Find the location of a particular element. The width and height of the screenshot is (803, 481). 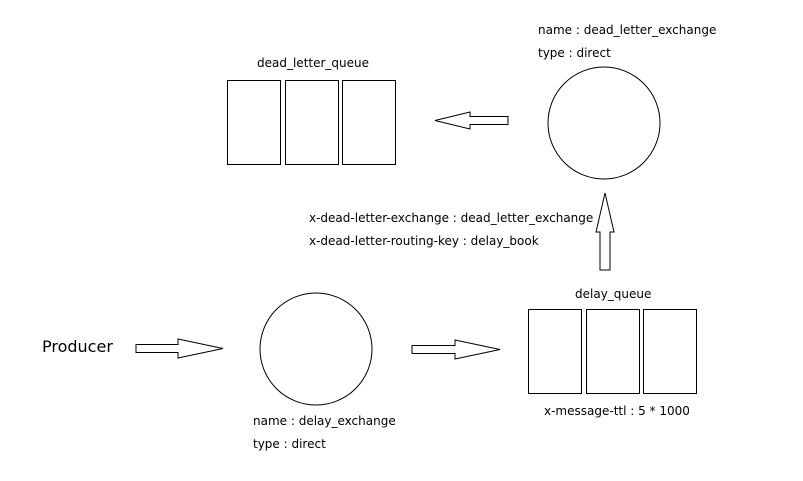

dead-letter-queue-boxes is located at coordinates (311, 122).